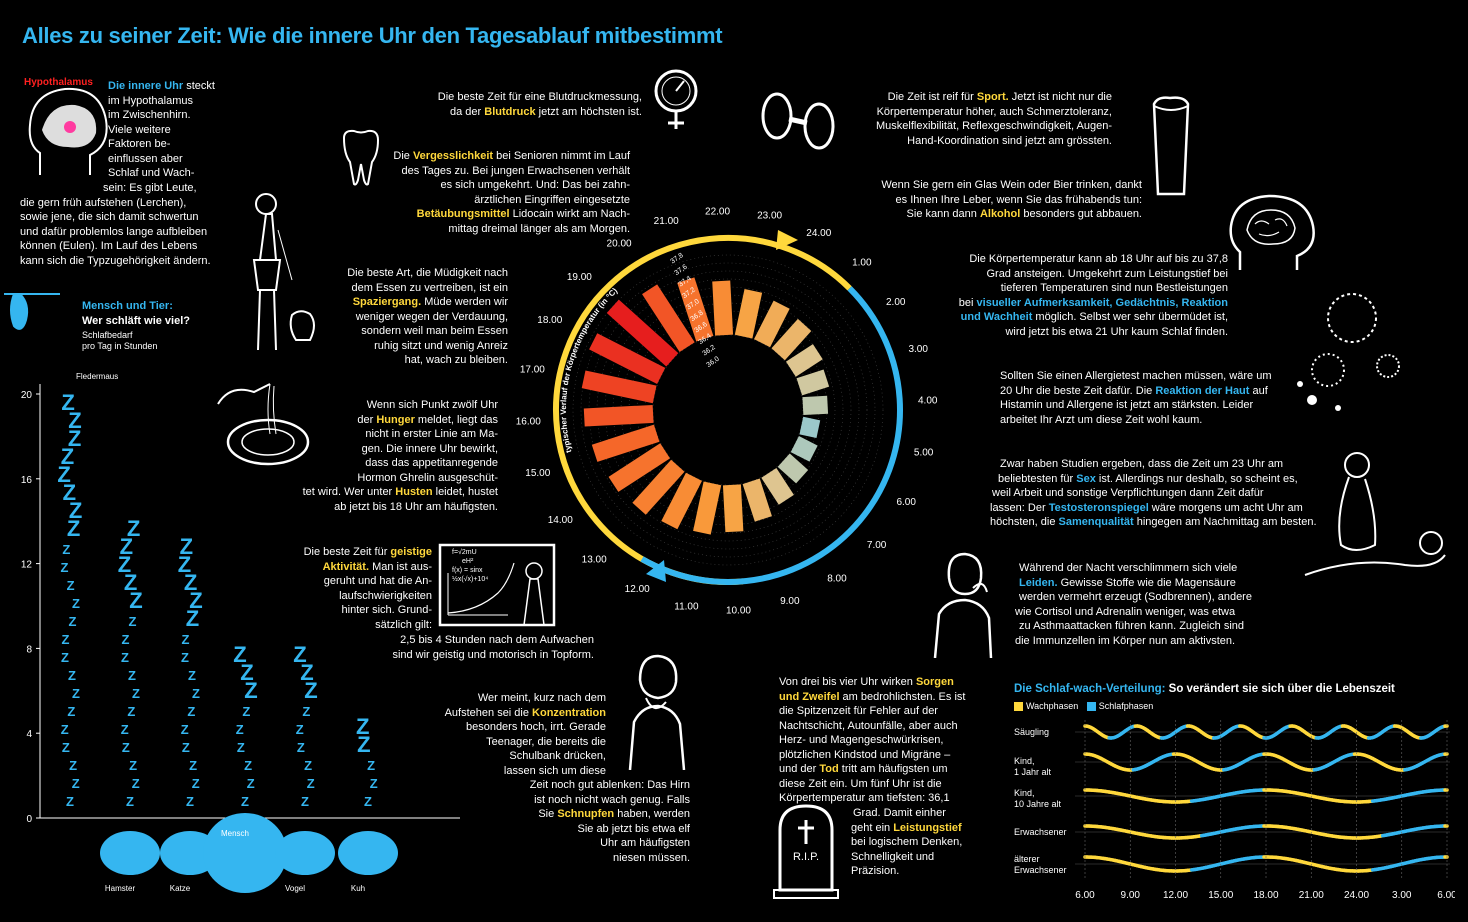  Describe the element at coordinates (619, 387) in the screenshot. I see `temperature-bar-17.00` at that location.